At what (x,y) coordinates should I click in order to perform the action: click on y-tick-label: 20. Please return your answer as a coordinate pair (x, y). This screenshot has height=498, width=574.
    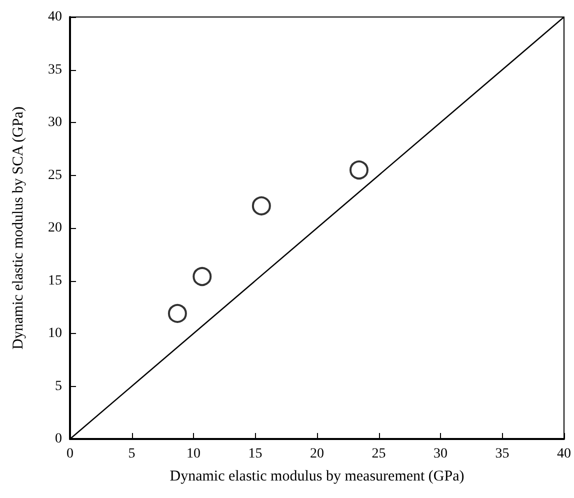
    Looking at the image, I should click on (55, 228).